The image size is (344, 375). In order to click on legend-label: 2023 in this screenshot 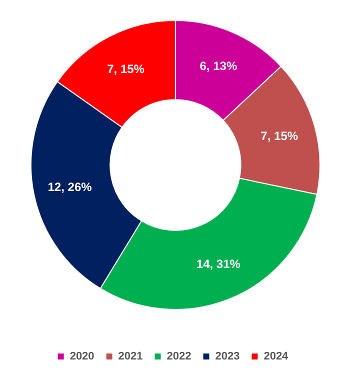, I will do `click(227, 356)`.